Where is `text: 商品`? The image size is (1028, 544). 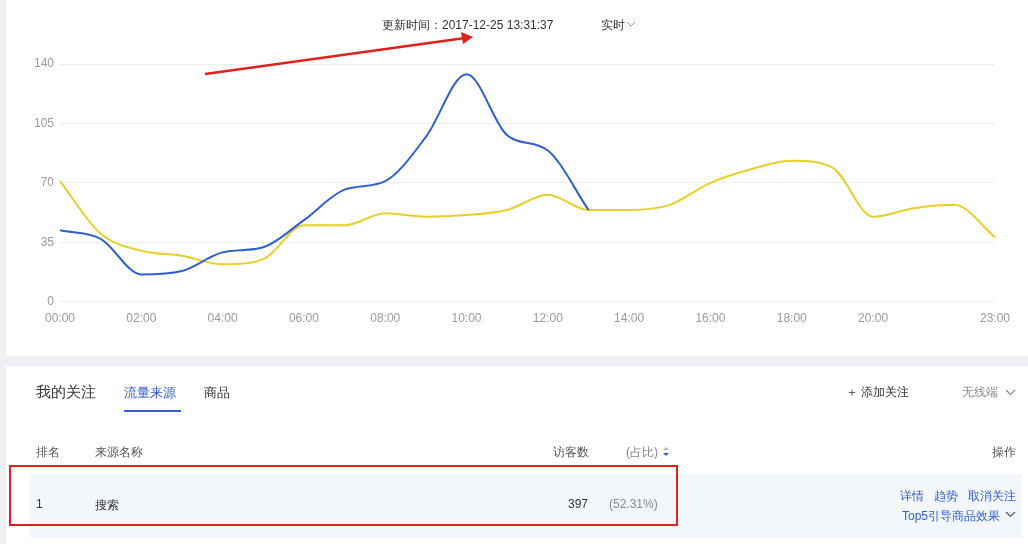
text: 商品 is located at coordinates (217, 393).